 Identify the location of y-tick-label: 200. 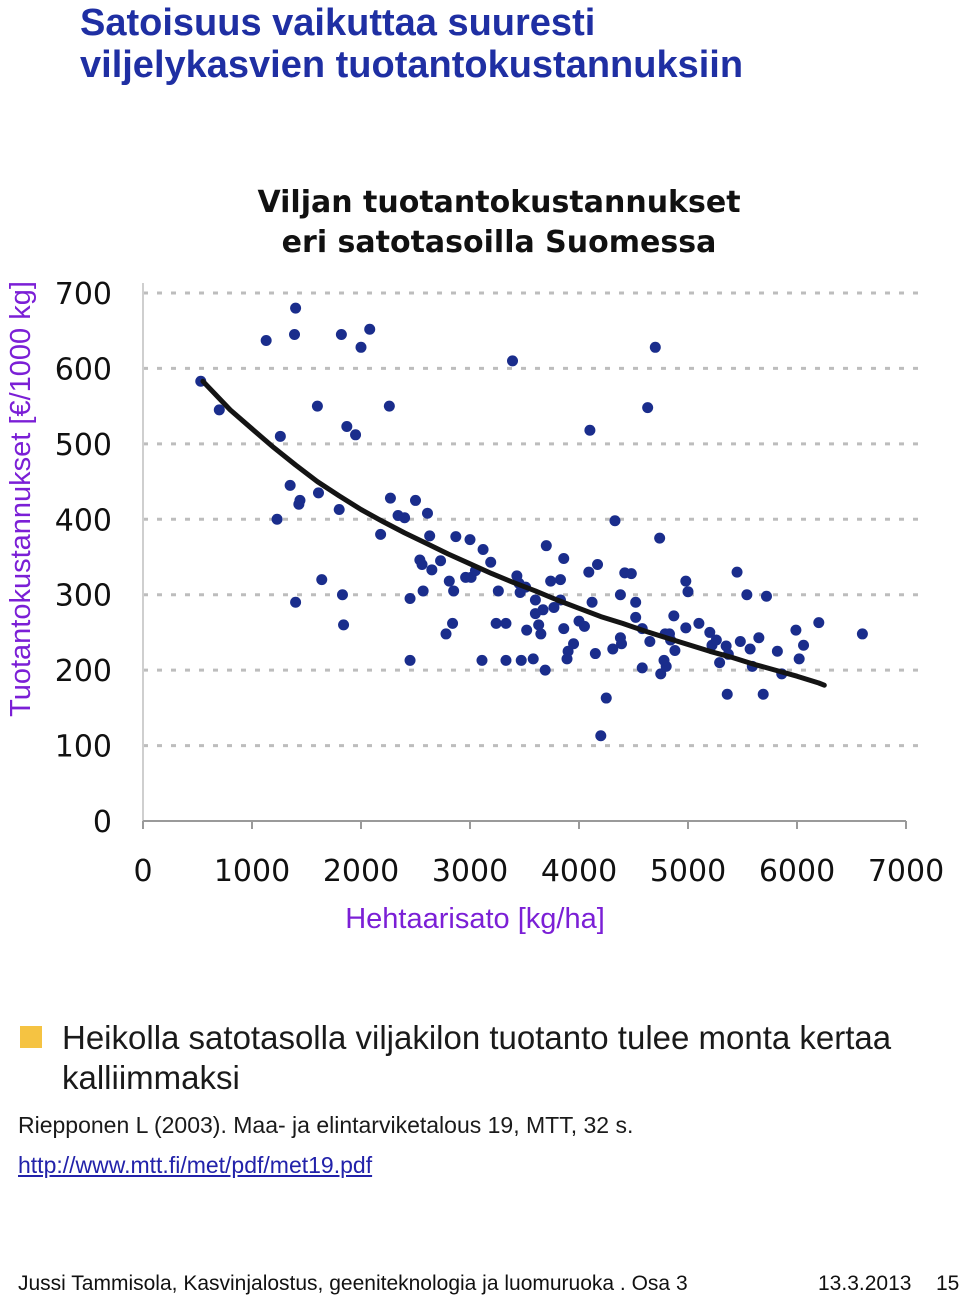
(83, 671).